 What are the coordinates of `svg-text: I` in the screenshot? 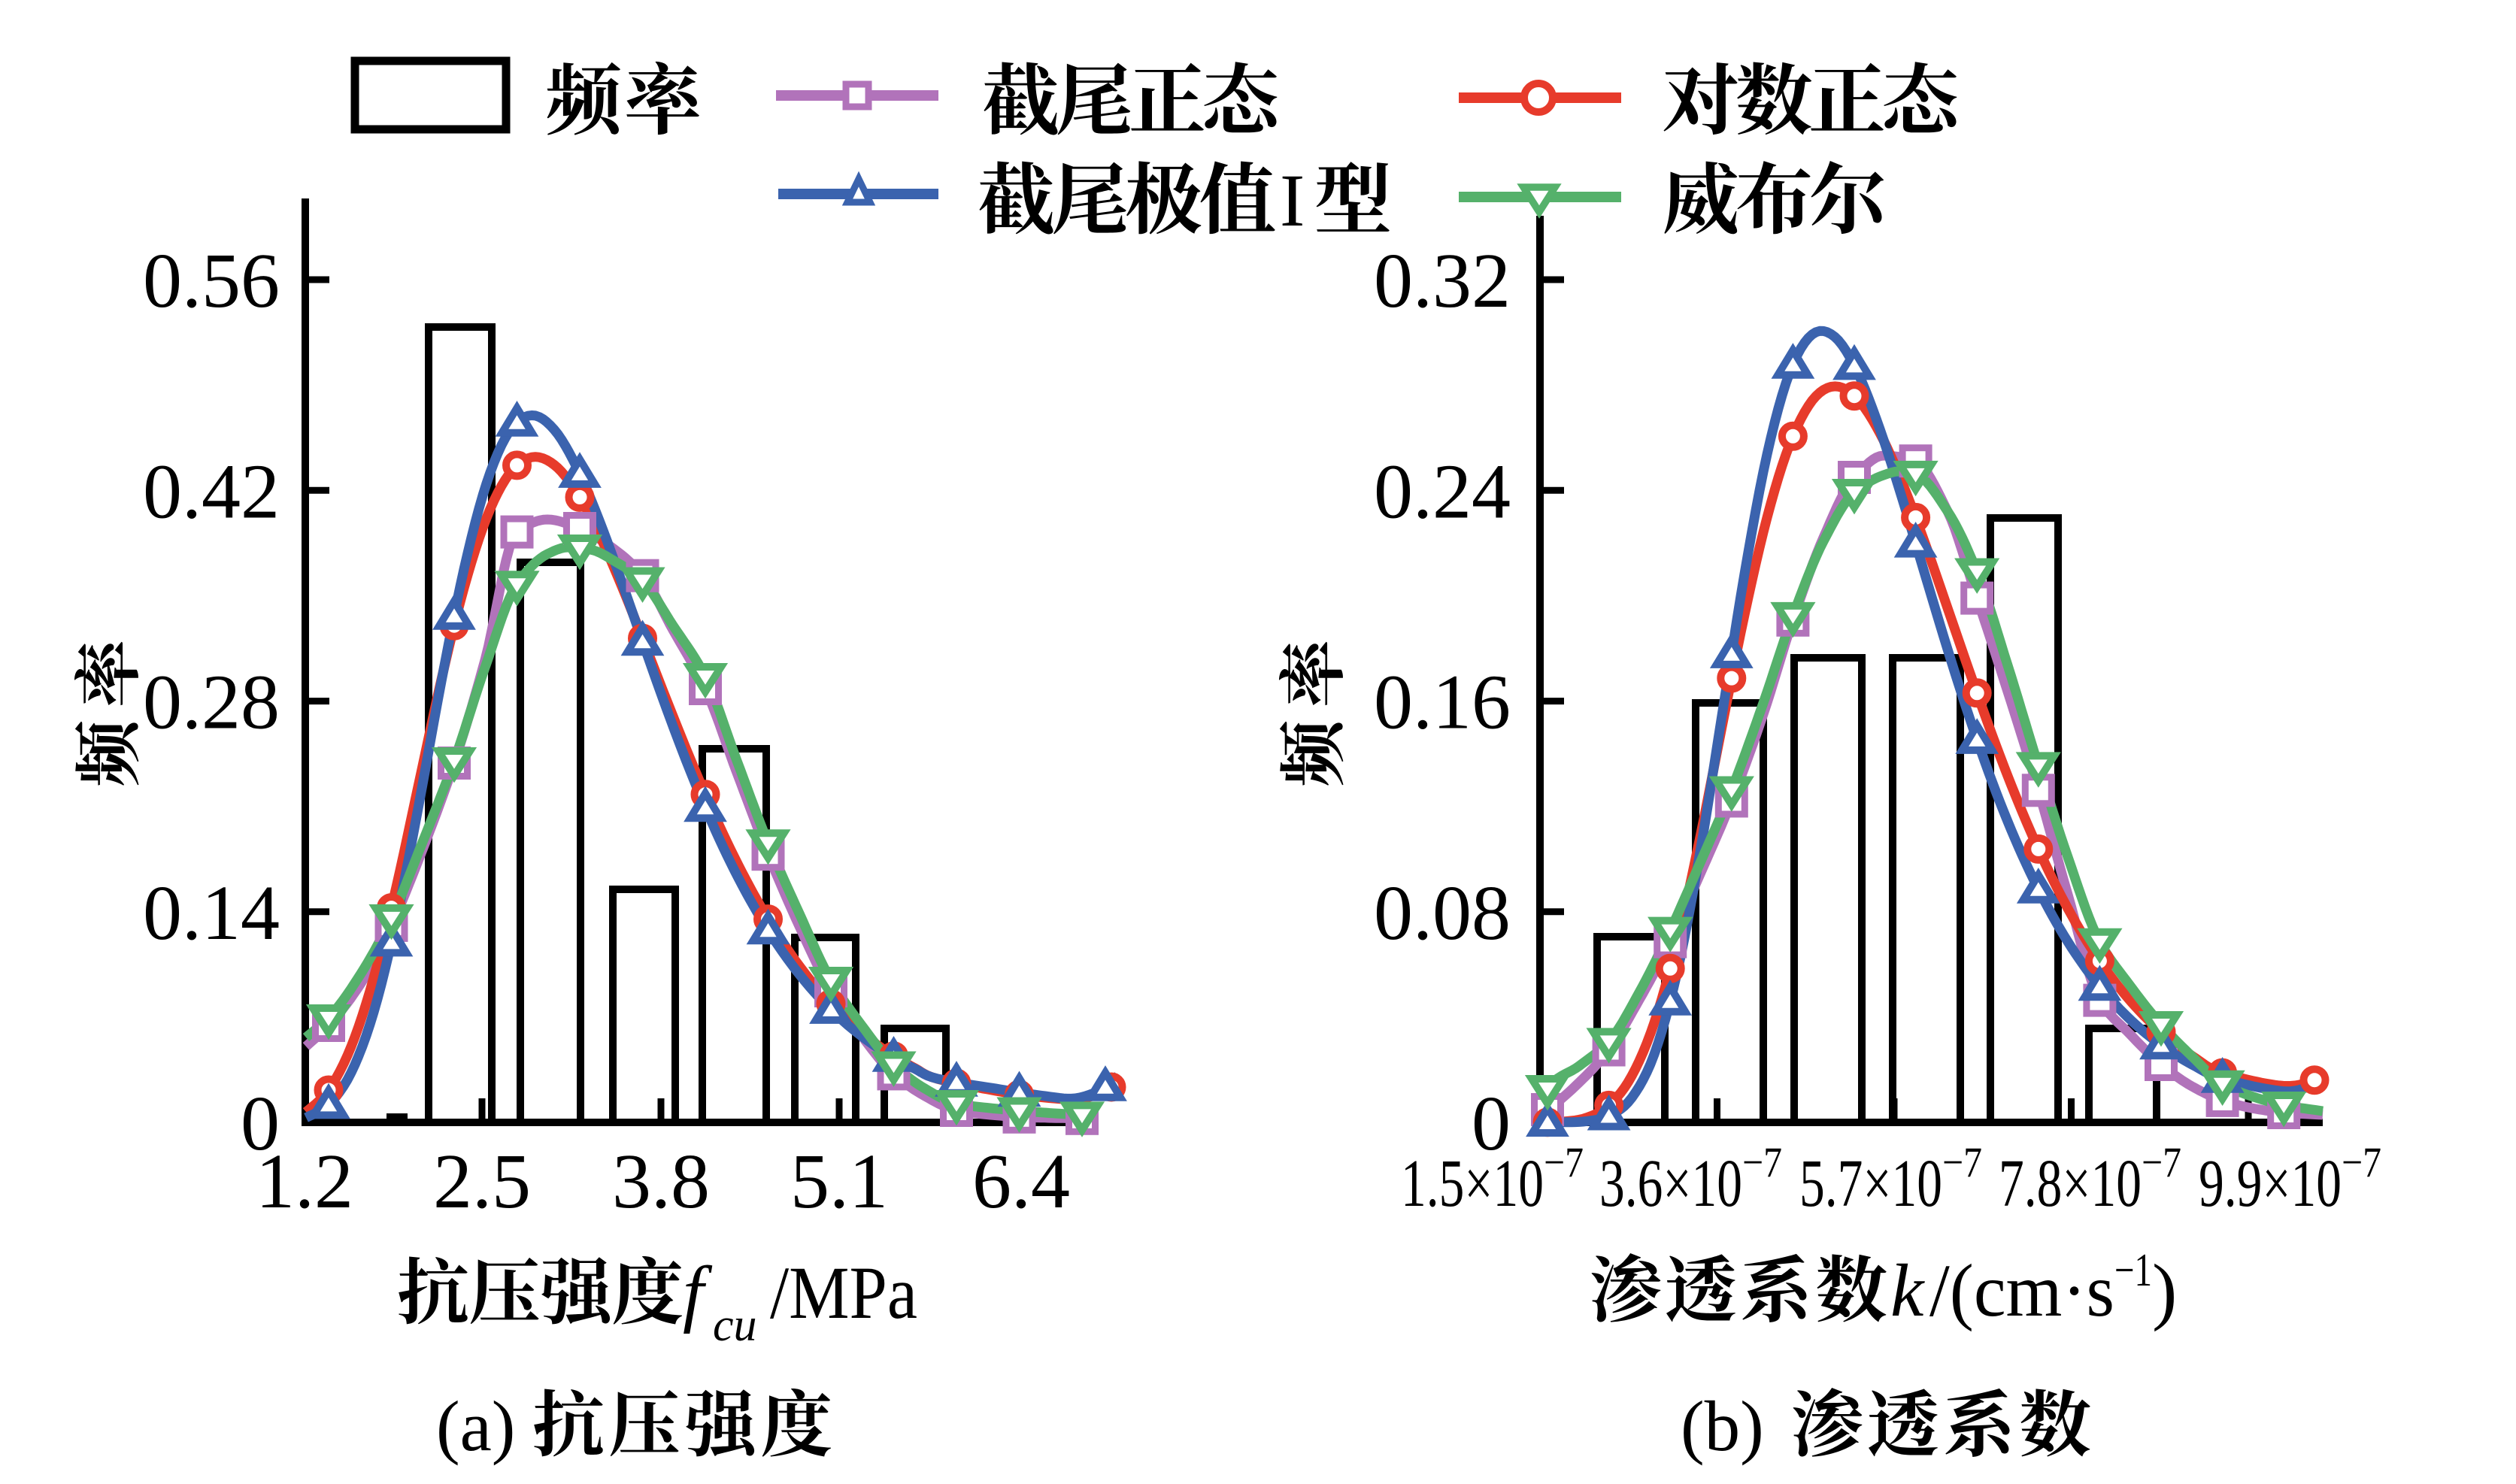 It's located at (1292, 200).